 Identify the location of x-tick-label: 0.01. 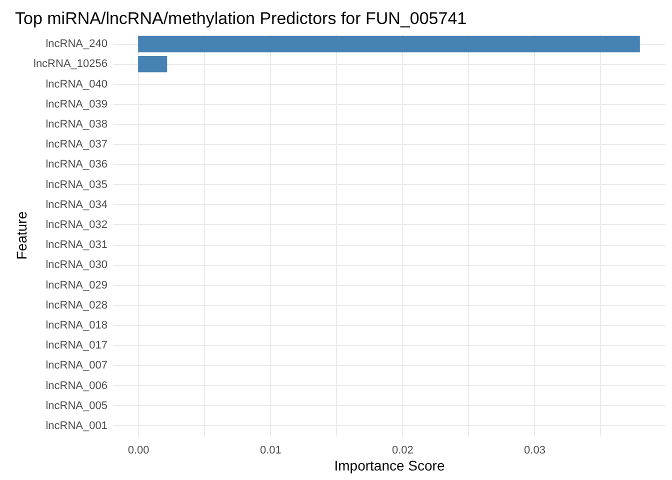
(271, 450).